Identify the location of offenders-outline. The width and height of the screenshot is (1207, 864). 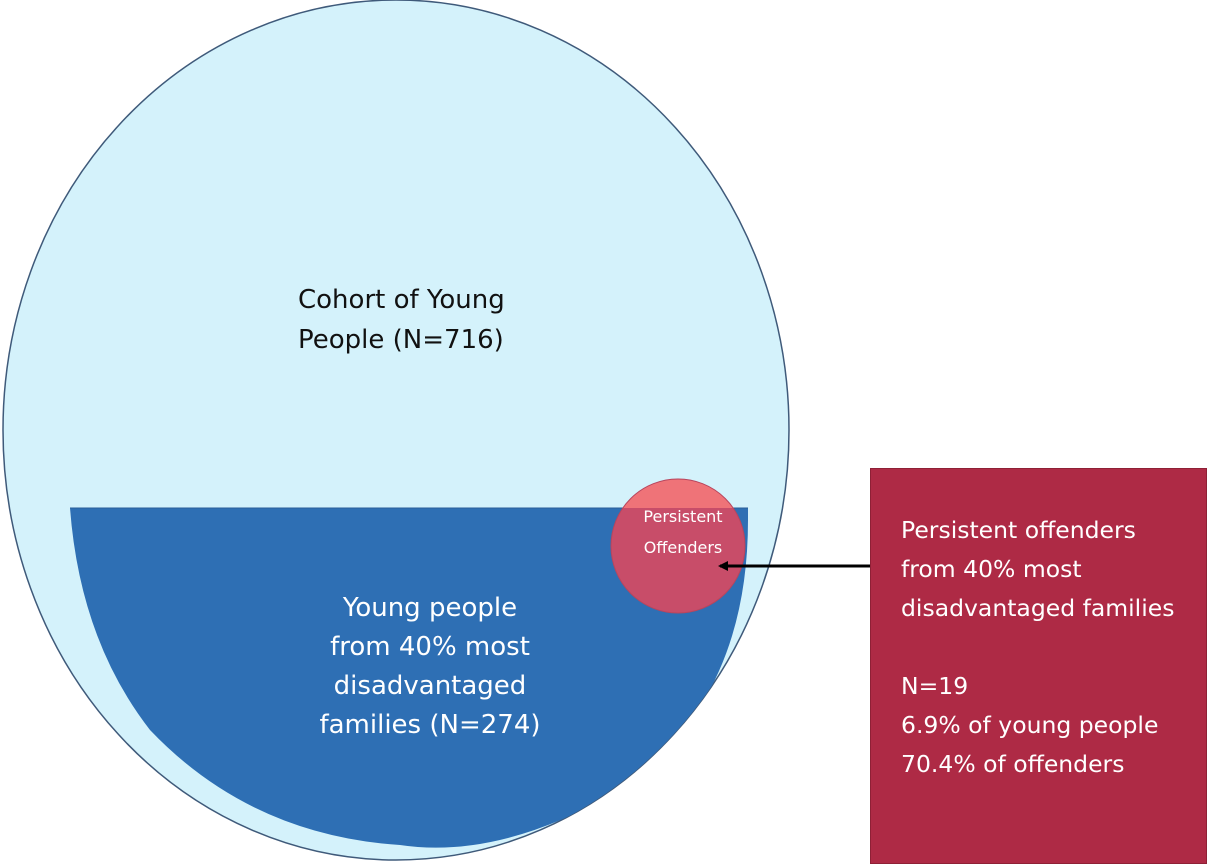
(678, 546).